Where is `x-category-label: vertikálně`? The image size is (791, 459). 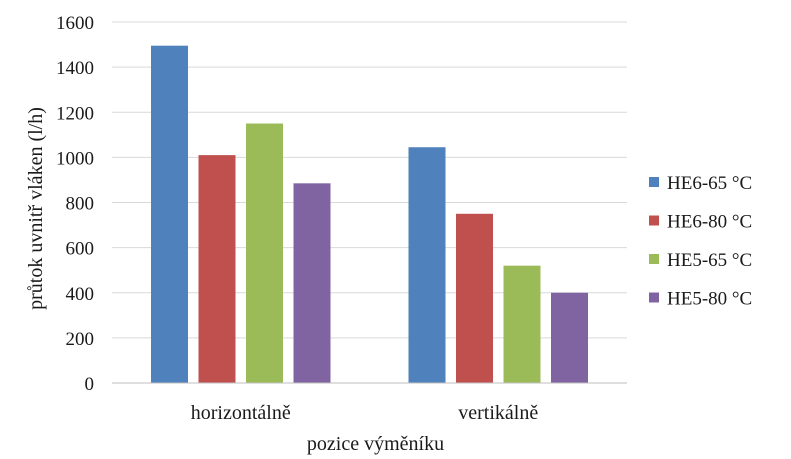
x-category-label: vertikálně is located at coordinates (498, 413).